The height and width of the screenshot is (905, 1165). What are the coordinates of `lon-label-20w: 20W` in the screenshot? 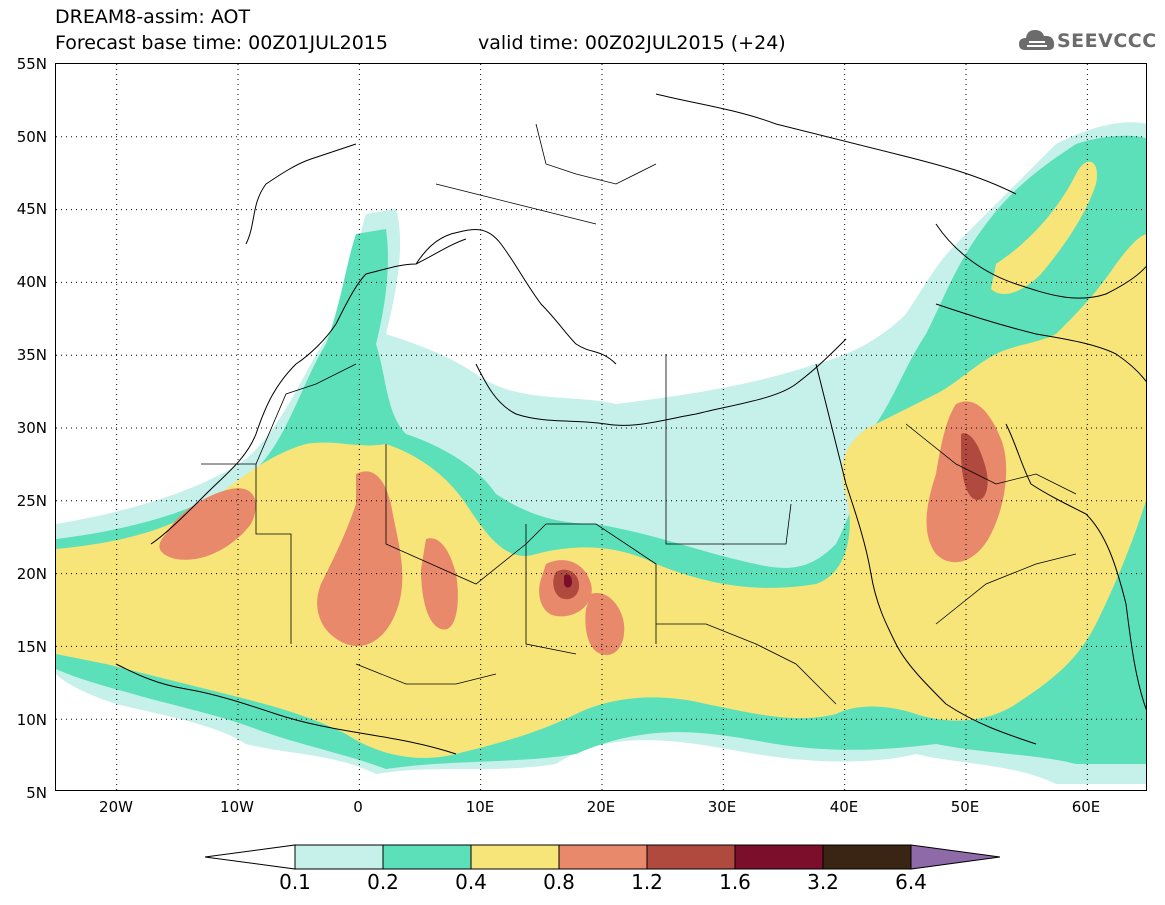 It's located at (116, 807).